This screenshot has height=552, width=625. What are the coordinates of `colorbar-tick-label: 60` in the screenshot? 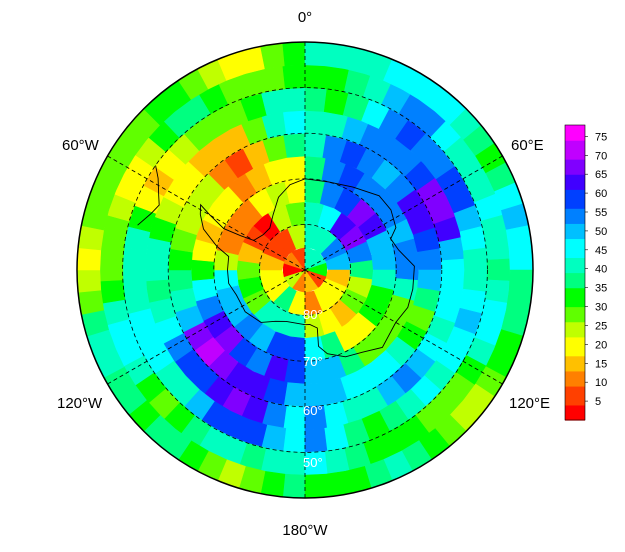 It's located at (601, 194).